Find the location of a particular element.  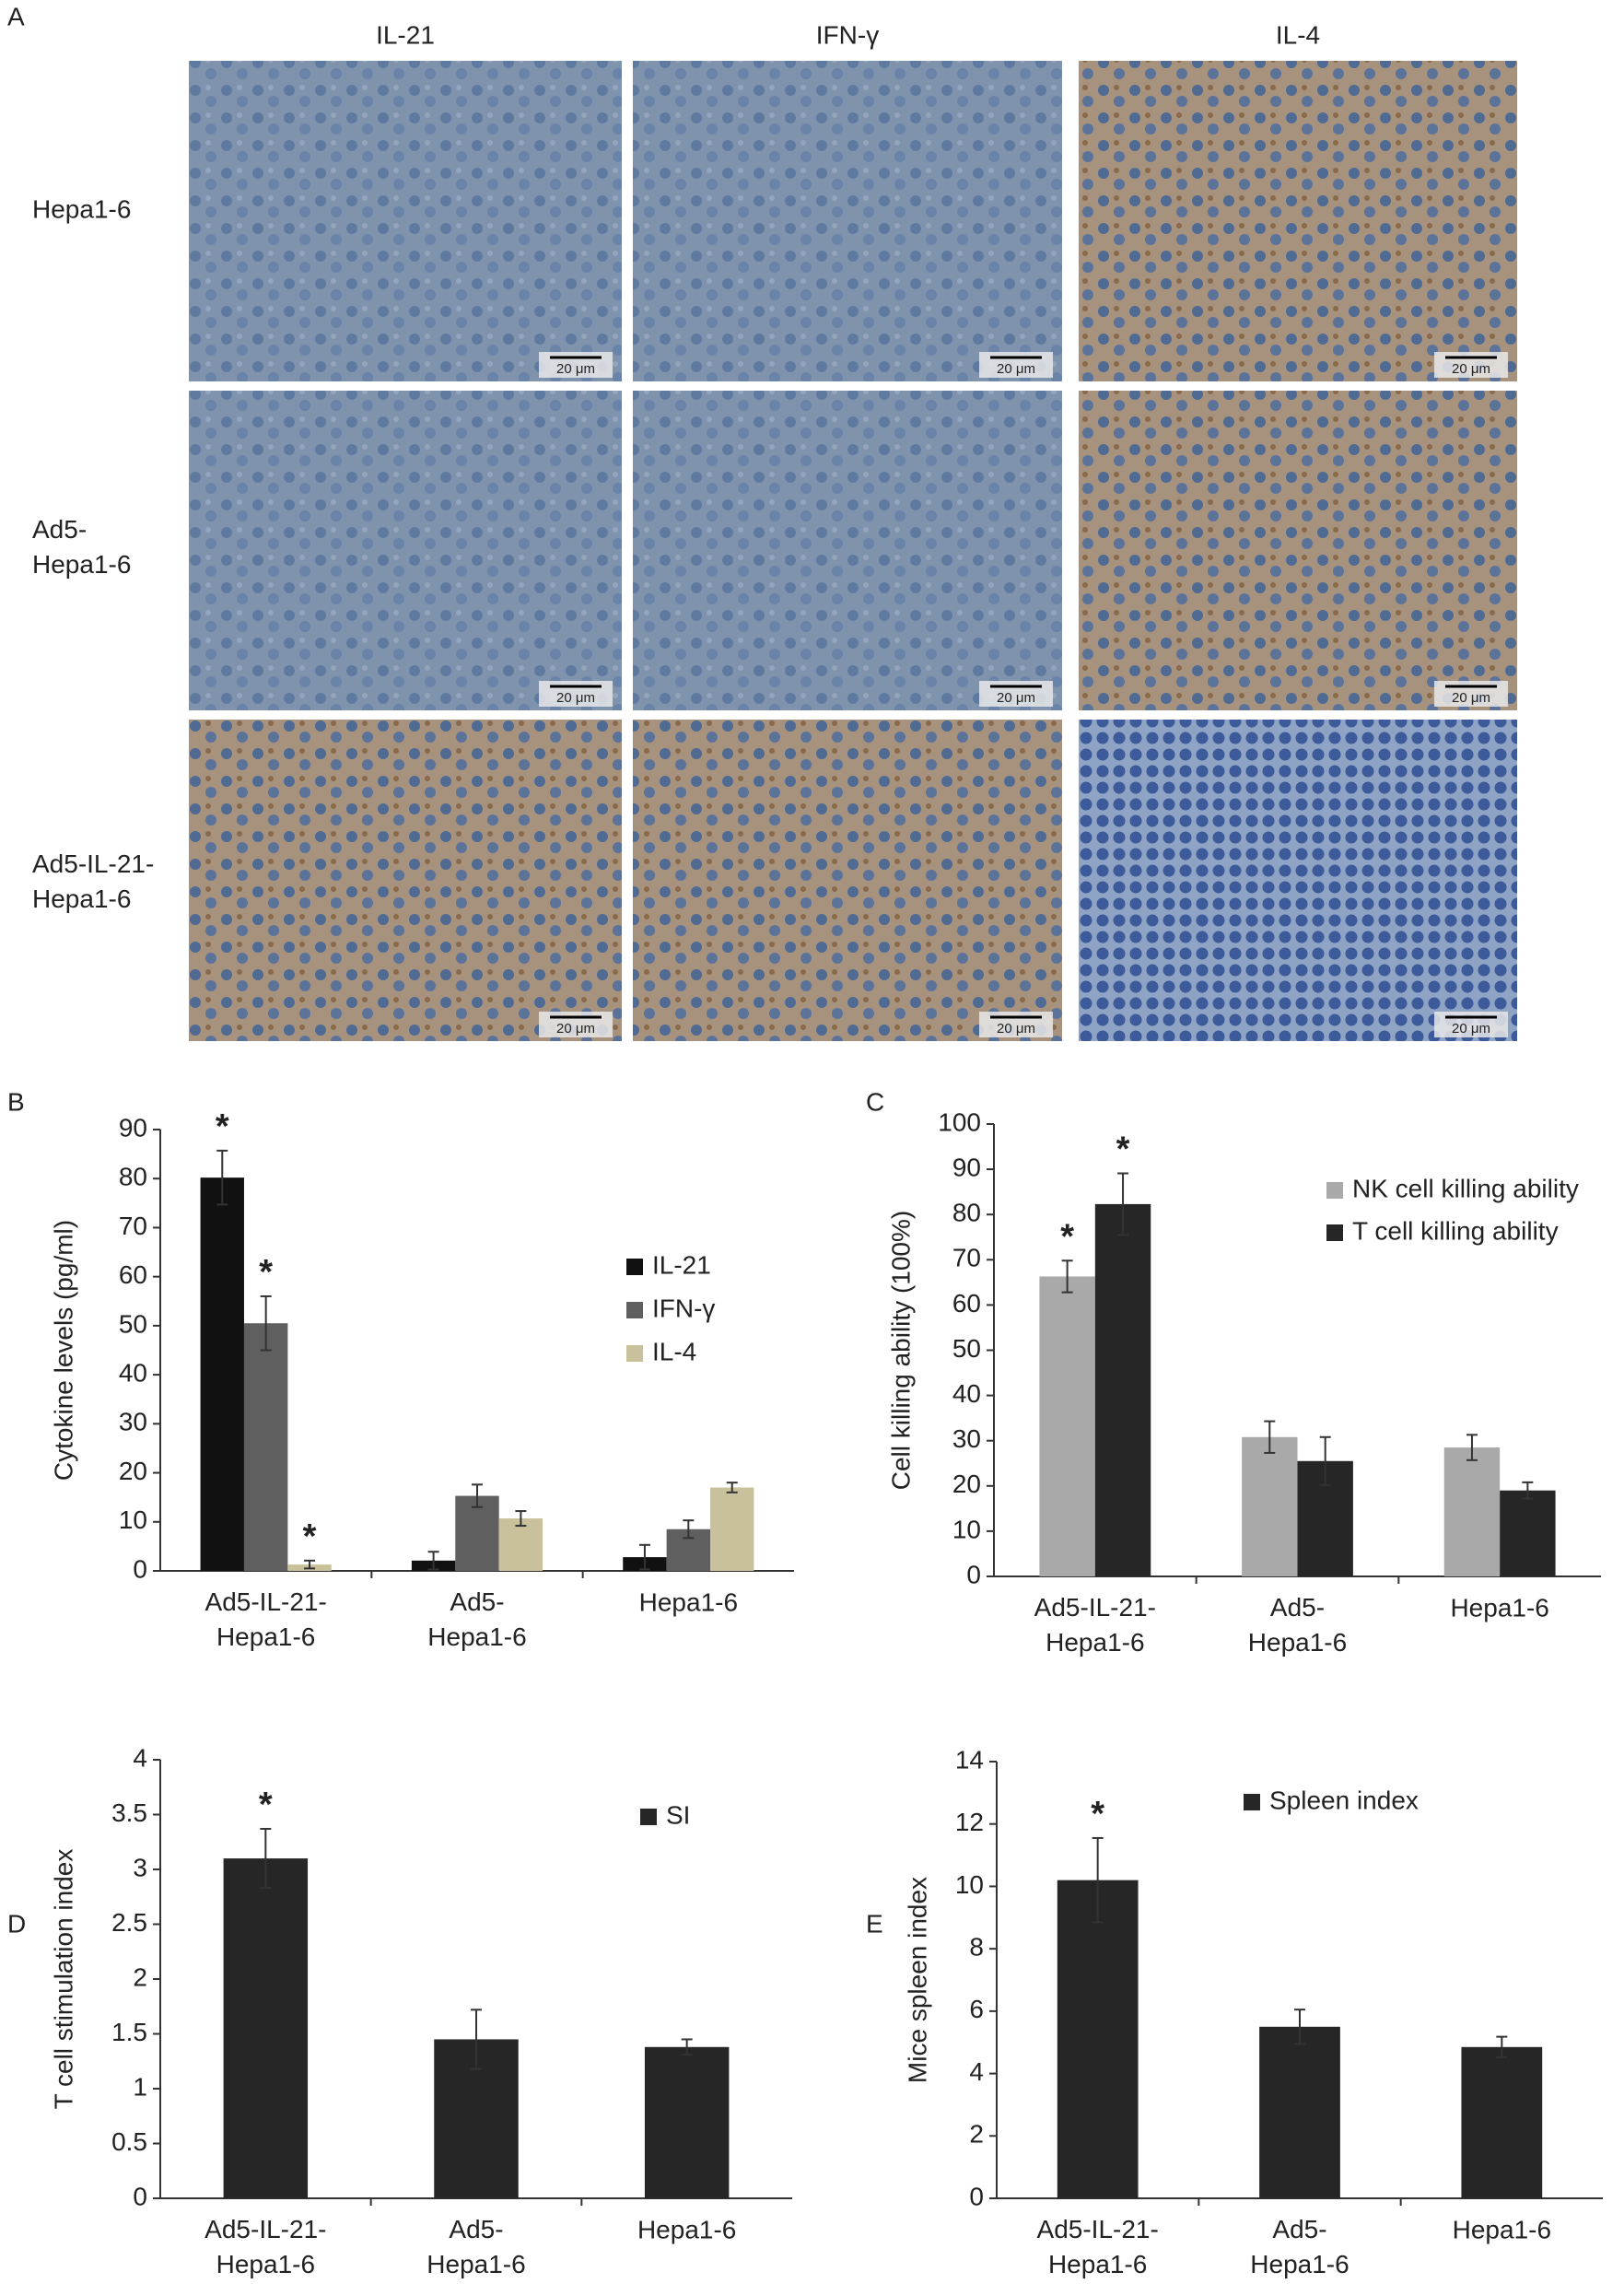

legend-label: IL-21 is located at coordinates (682, 1264).